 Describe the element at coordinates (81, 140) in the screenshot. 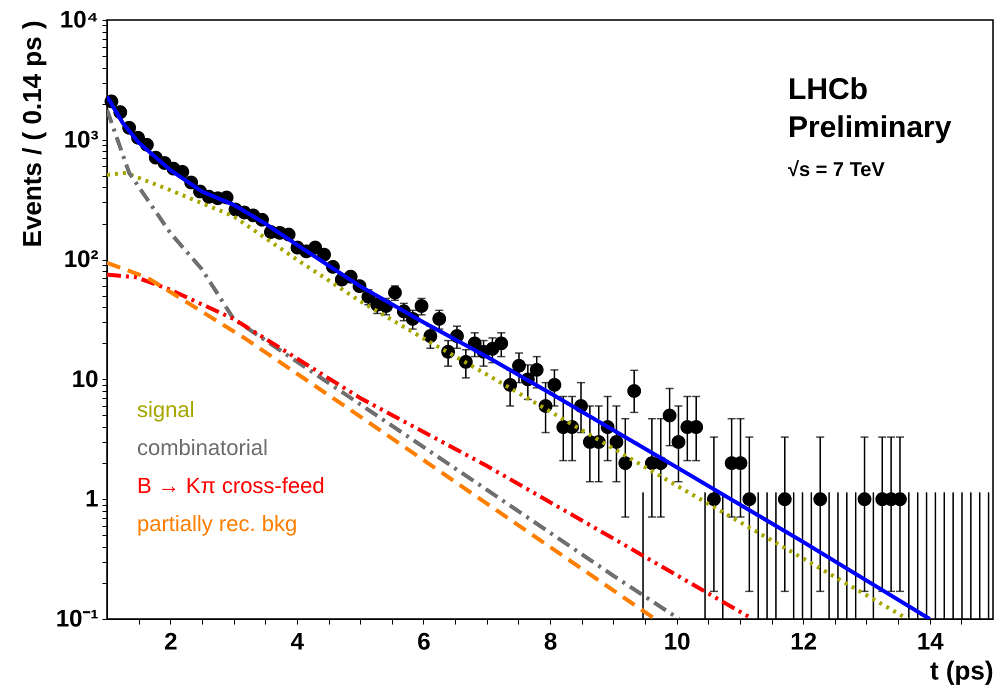

I see `y-tick-label: 10³` at that location.